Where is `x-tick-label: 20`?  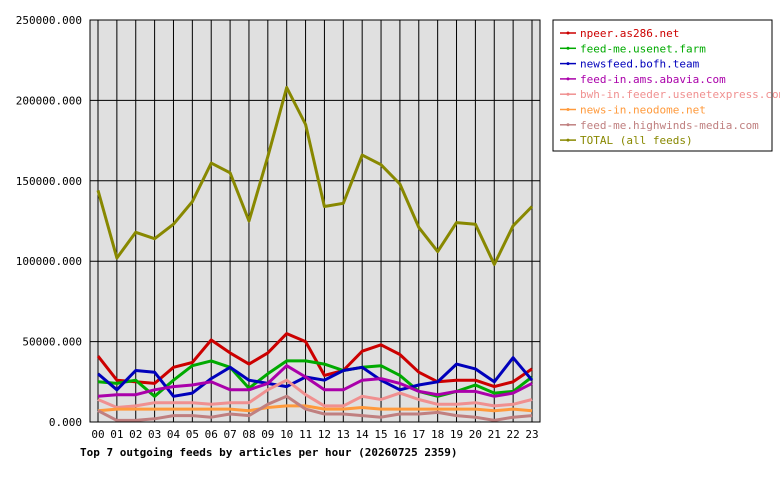 x-tick-label: 20 is located at coordinates (475, 434).